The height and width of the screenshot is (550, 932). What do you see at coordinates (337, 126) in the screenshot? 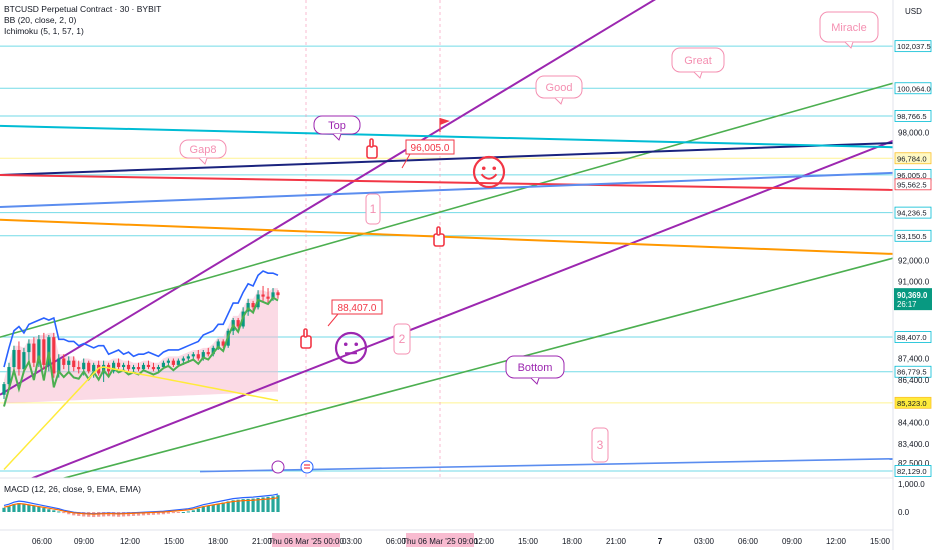
I see `annotation-label: Top` at bounding box center [337, 126].